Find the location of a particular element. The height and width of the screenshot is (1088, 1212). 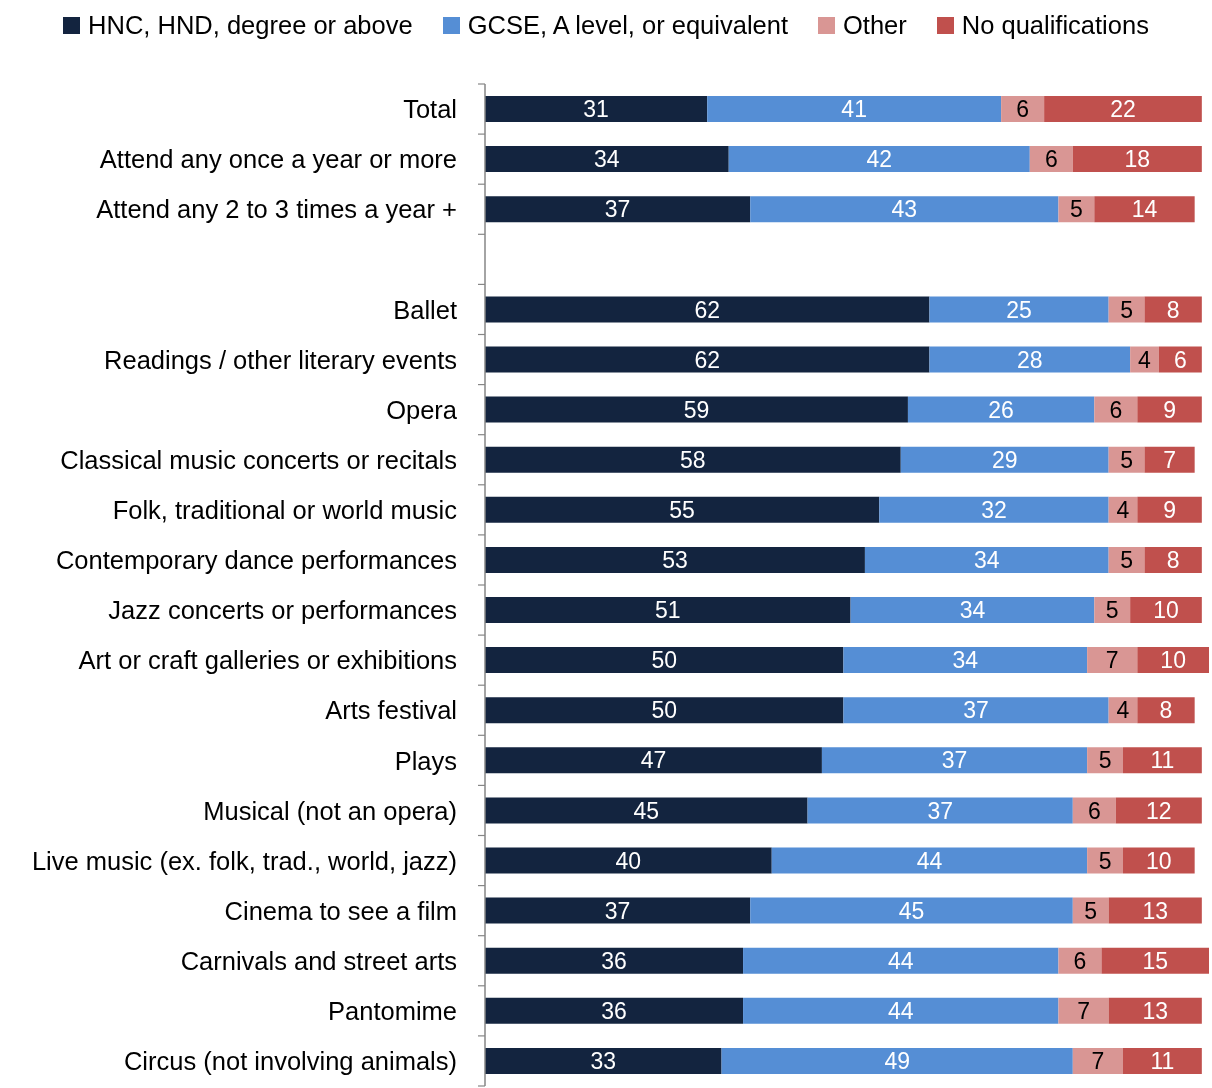

data-label: 49 is located at coordinates (897, 1061).